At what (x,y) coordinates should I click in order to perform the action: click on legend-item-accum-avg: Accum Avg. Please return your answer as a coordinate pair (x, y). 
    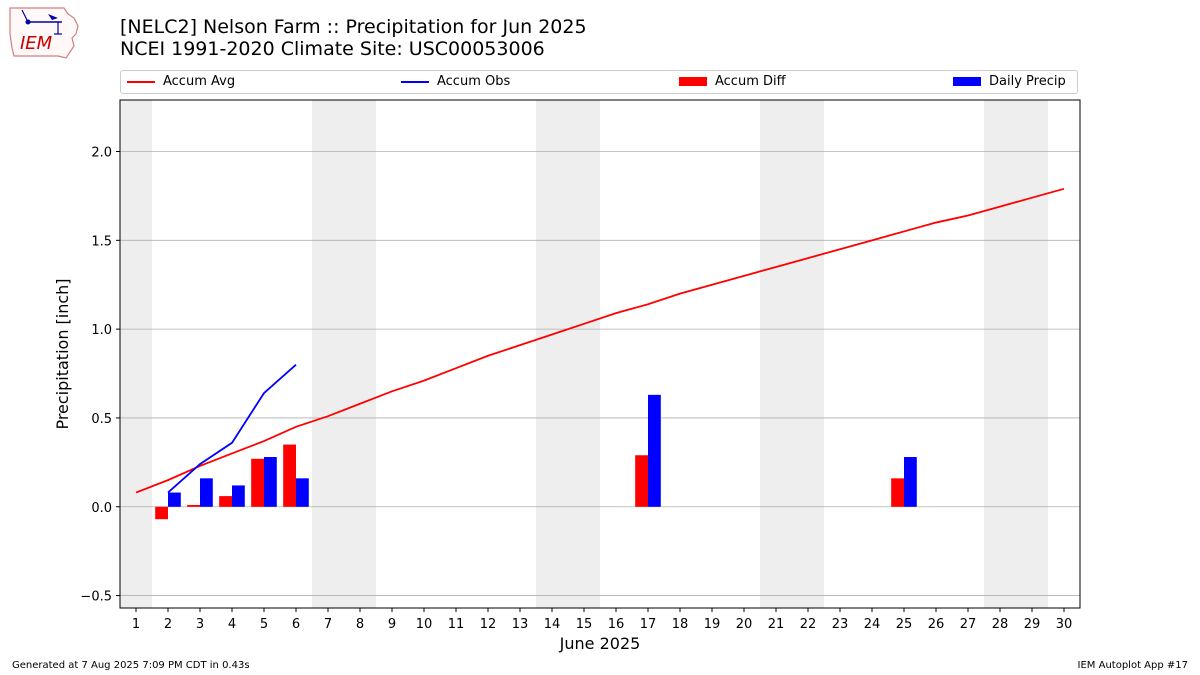
    Looking at the image, I should click on (181, 81).